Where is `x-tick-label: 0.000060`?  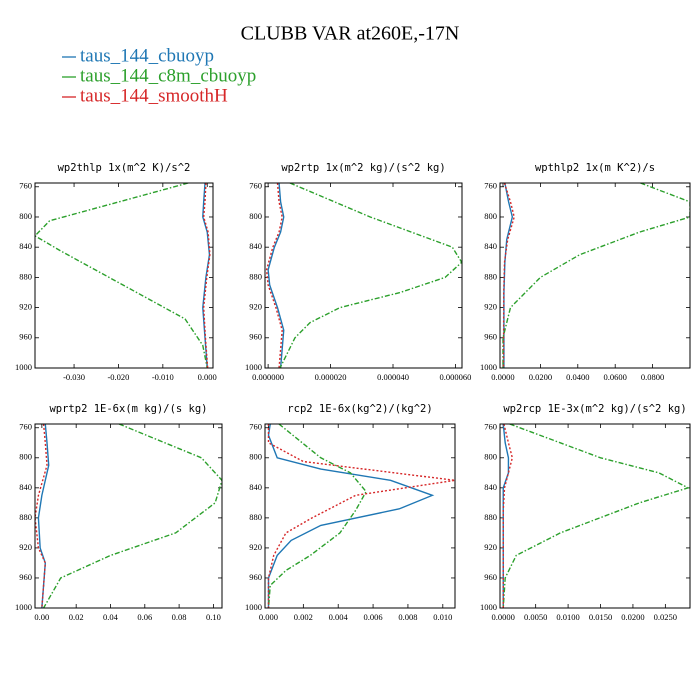
x-tick-label: 0.000060 is located at coordinates (456, 377).